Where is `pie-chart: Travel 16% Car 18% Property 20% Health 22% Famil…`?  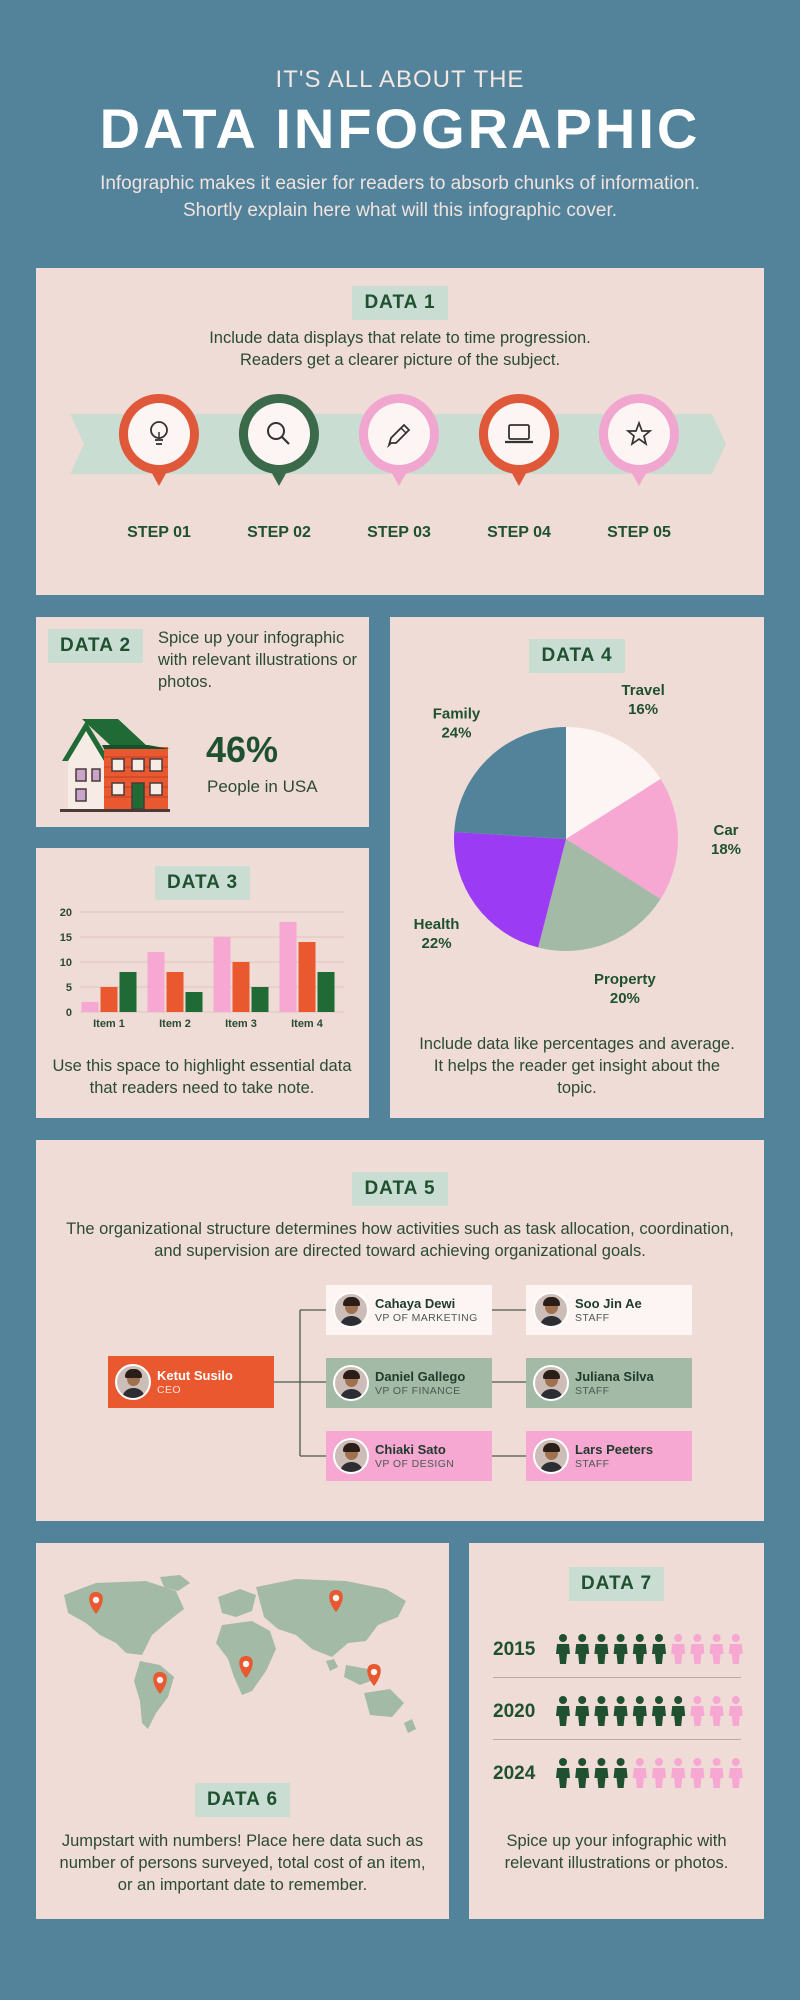
pie-chart: Travel 16% Car 18% Property 20% Health 22% Famil… is located at coordinates (577, 844).